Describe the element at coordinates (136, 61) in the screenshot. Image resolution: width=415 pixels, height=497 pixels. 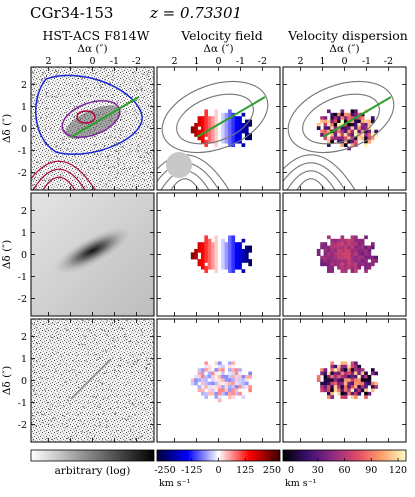
I see `x-tick-label: -2` at that location.